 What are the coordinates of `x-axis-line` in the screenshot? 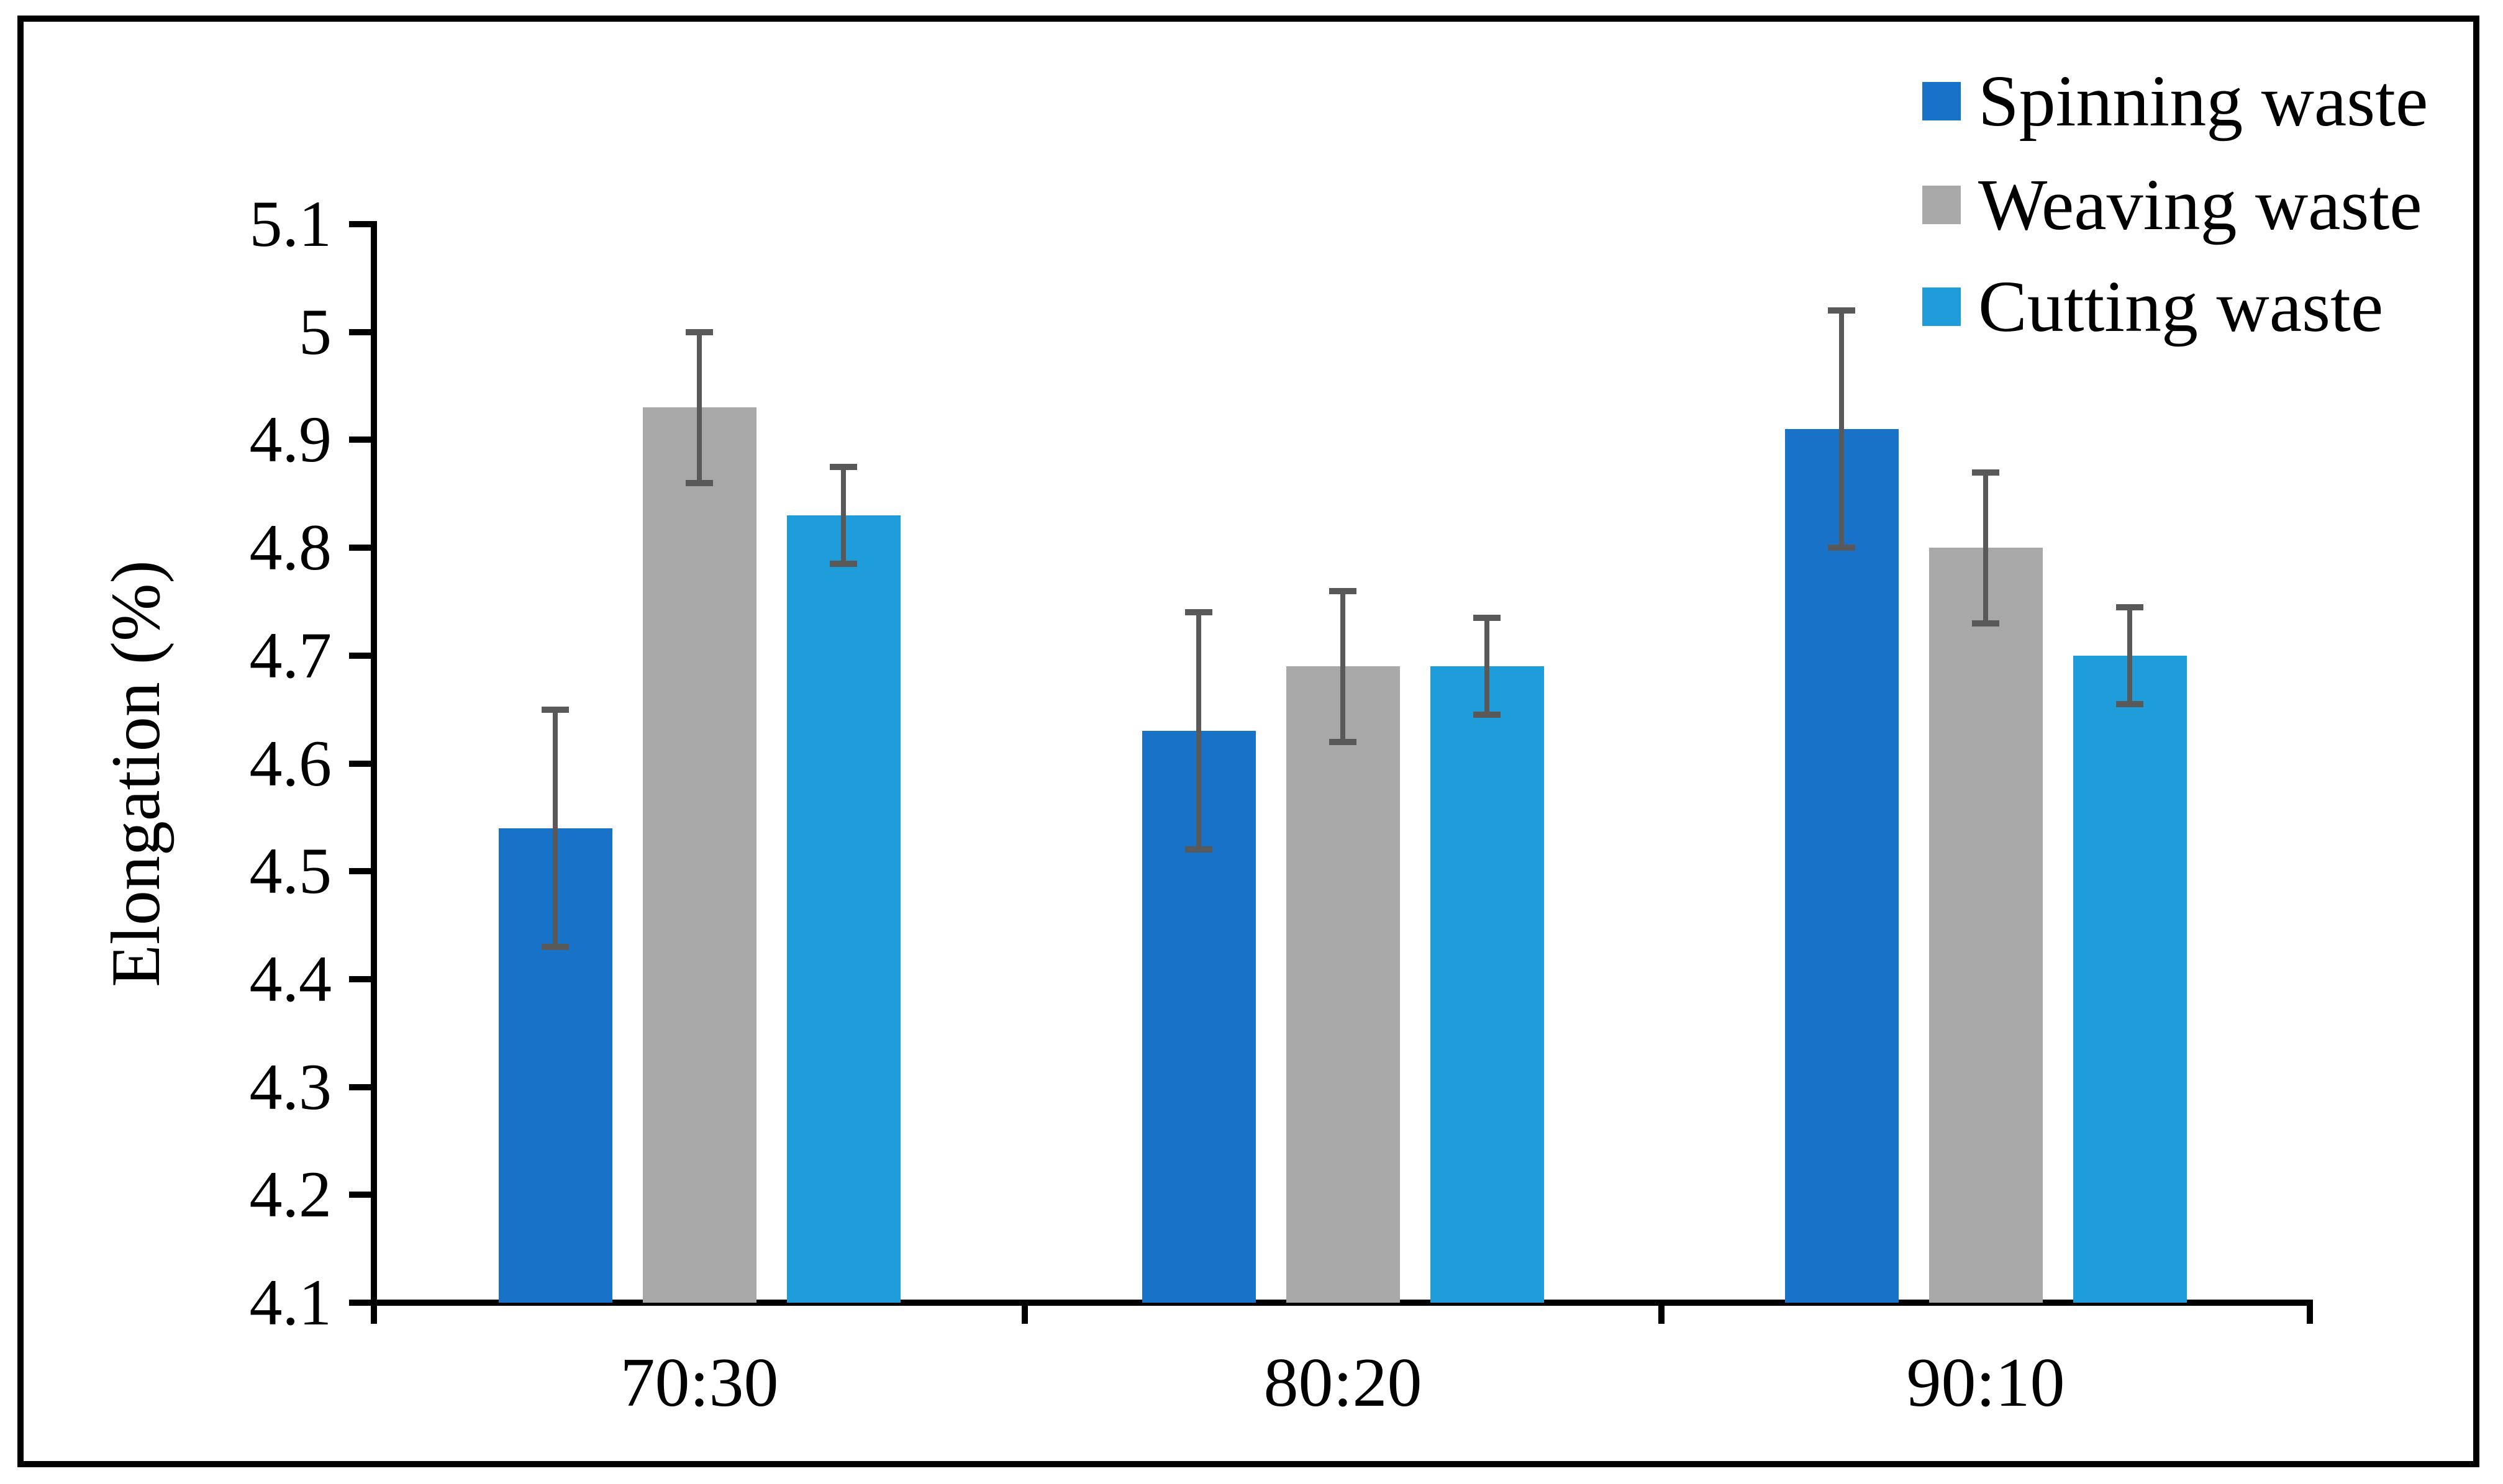 It's located at (1342, 1303).